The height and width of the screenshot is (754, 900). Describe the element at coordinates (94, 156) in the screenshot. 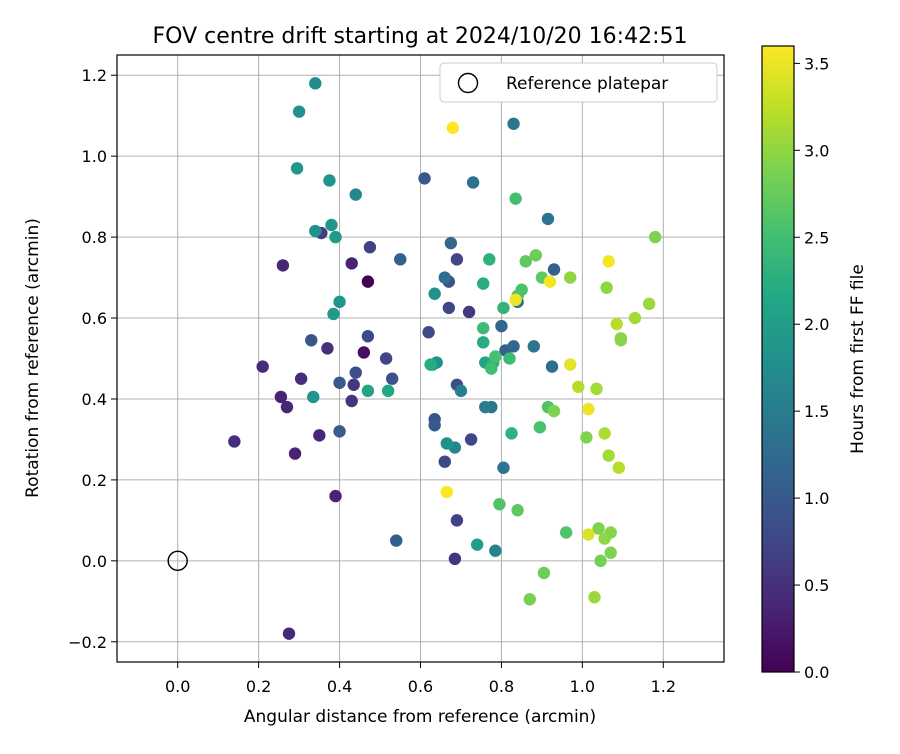

I see `y-tick-label: 1.0` at that location.